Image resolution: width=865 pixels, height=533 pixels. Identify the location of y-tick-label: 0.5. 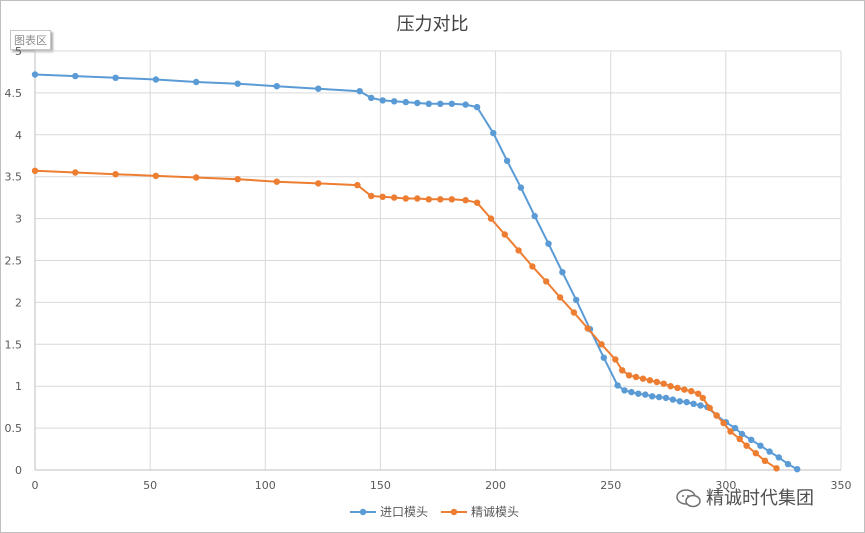
(14, 428).